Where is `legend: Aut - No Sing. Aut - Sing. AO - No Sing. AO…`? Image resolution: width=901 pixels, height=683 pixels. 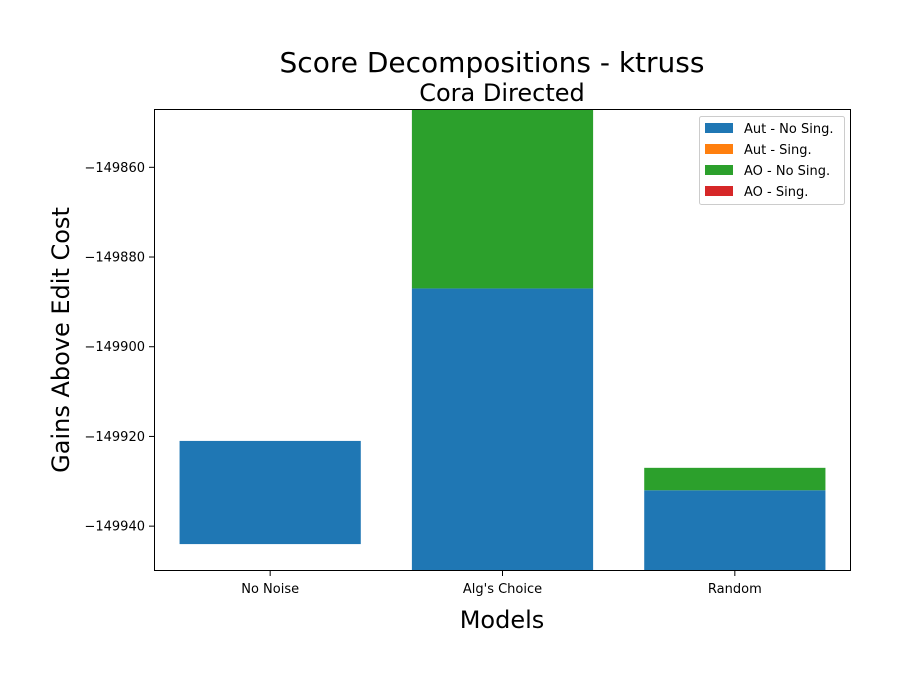 legend: Aut - No Sing. Aut - Sing. AO - No Sing. AO… is located at coordinates (772, 160).